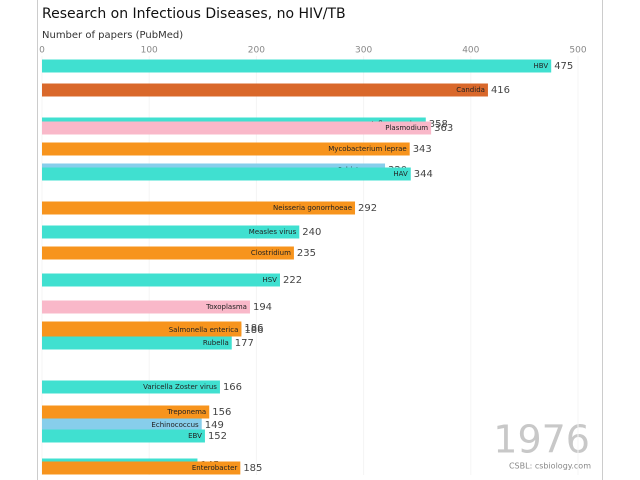  Describe the element at coordinates (271, 253) in the screenshot. I see `bar-label: Clostridium` at that location.